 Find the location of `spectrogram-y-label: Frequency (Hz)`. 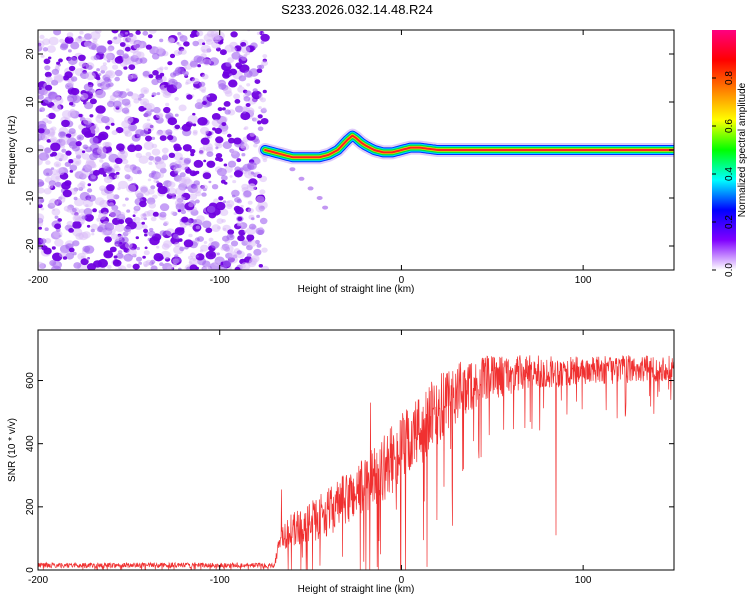

spectrogram-y-label: Frequency (Hz) is located at coordinates (12, 150).